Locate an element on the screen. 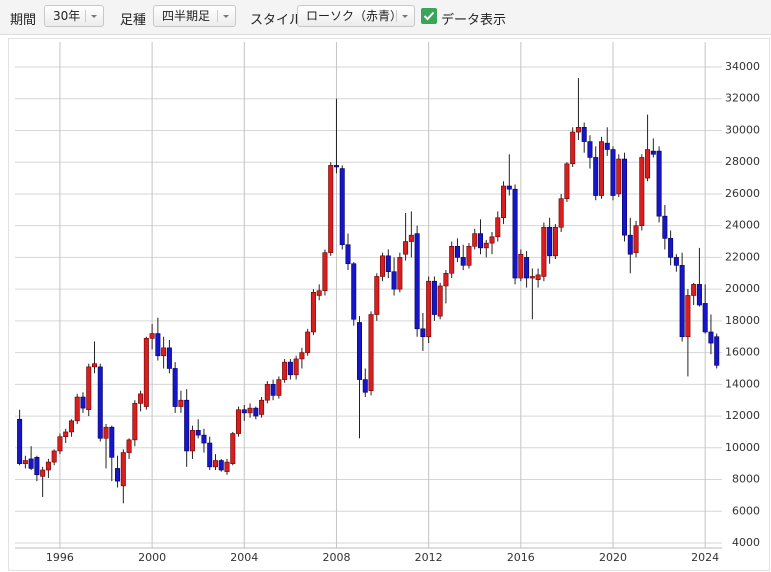  period-label: 期間 is located at coordinates (23, 20).